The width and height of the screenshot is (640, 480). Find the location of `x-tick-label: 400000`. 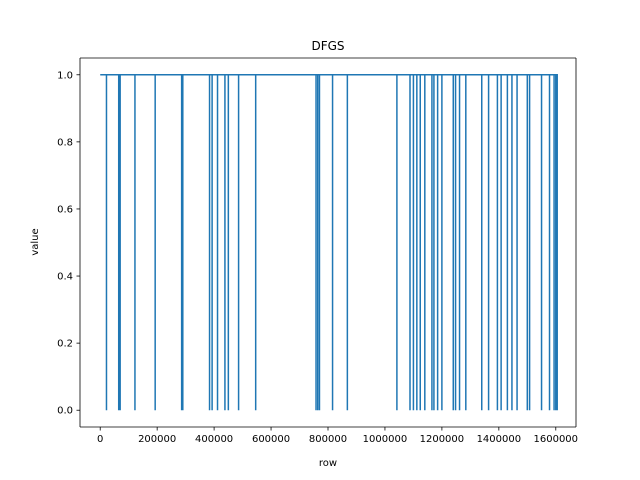

x-tick-label: 400000 is located at coordinates (214, 439).